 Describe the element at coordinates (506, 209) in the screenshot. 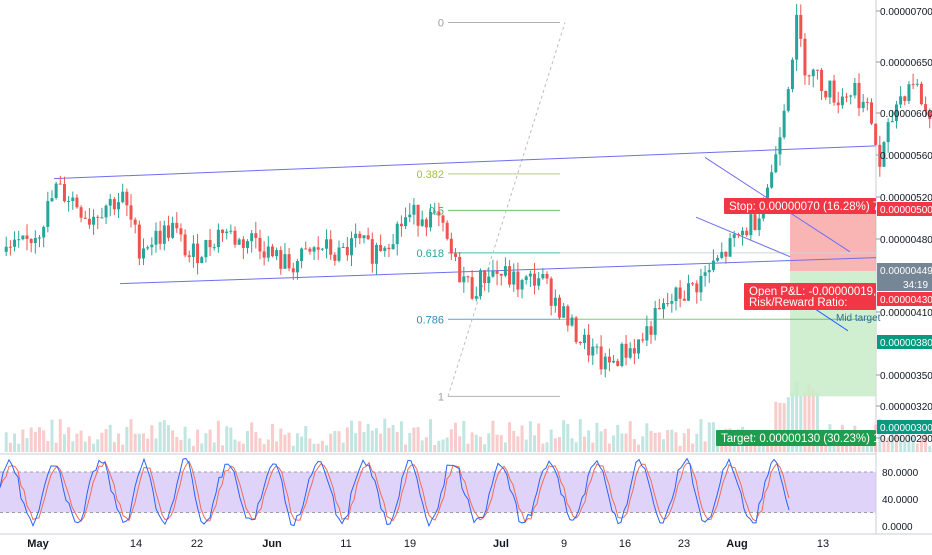

I see `fib-trend-line` at that location.